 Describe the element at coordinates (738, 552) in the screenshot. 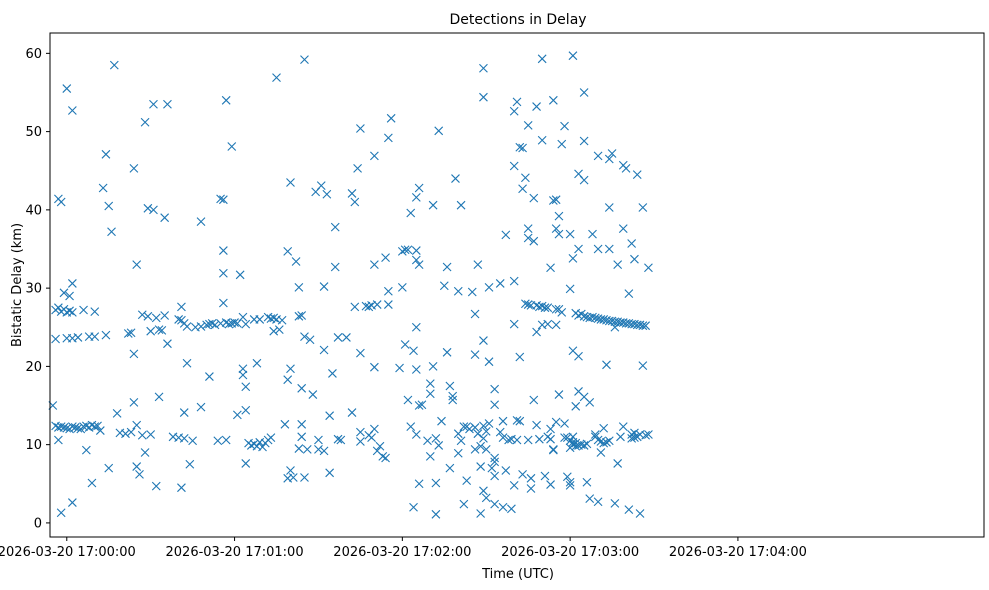

I see `x-tick-label: 2026-03-20 17:04:00` at that location.